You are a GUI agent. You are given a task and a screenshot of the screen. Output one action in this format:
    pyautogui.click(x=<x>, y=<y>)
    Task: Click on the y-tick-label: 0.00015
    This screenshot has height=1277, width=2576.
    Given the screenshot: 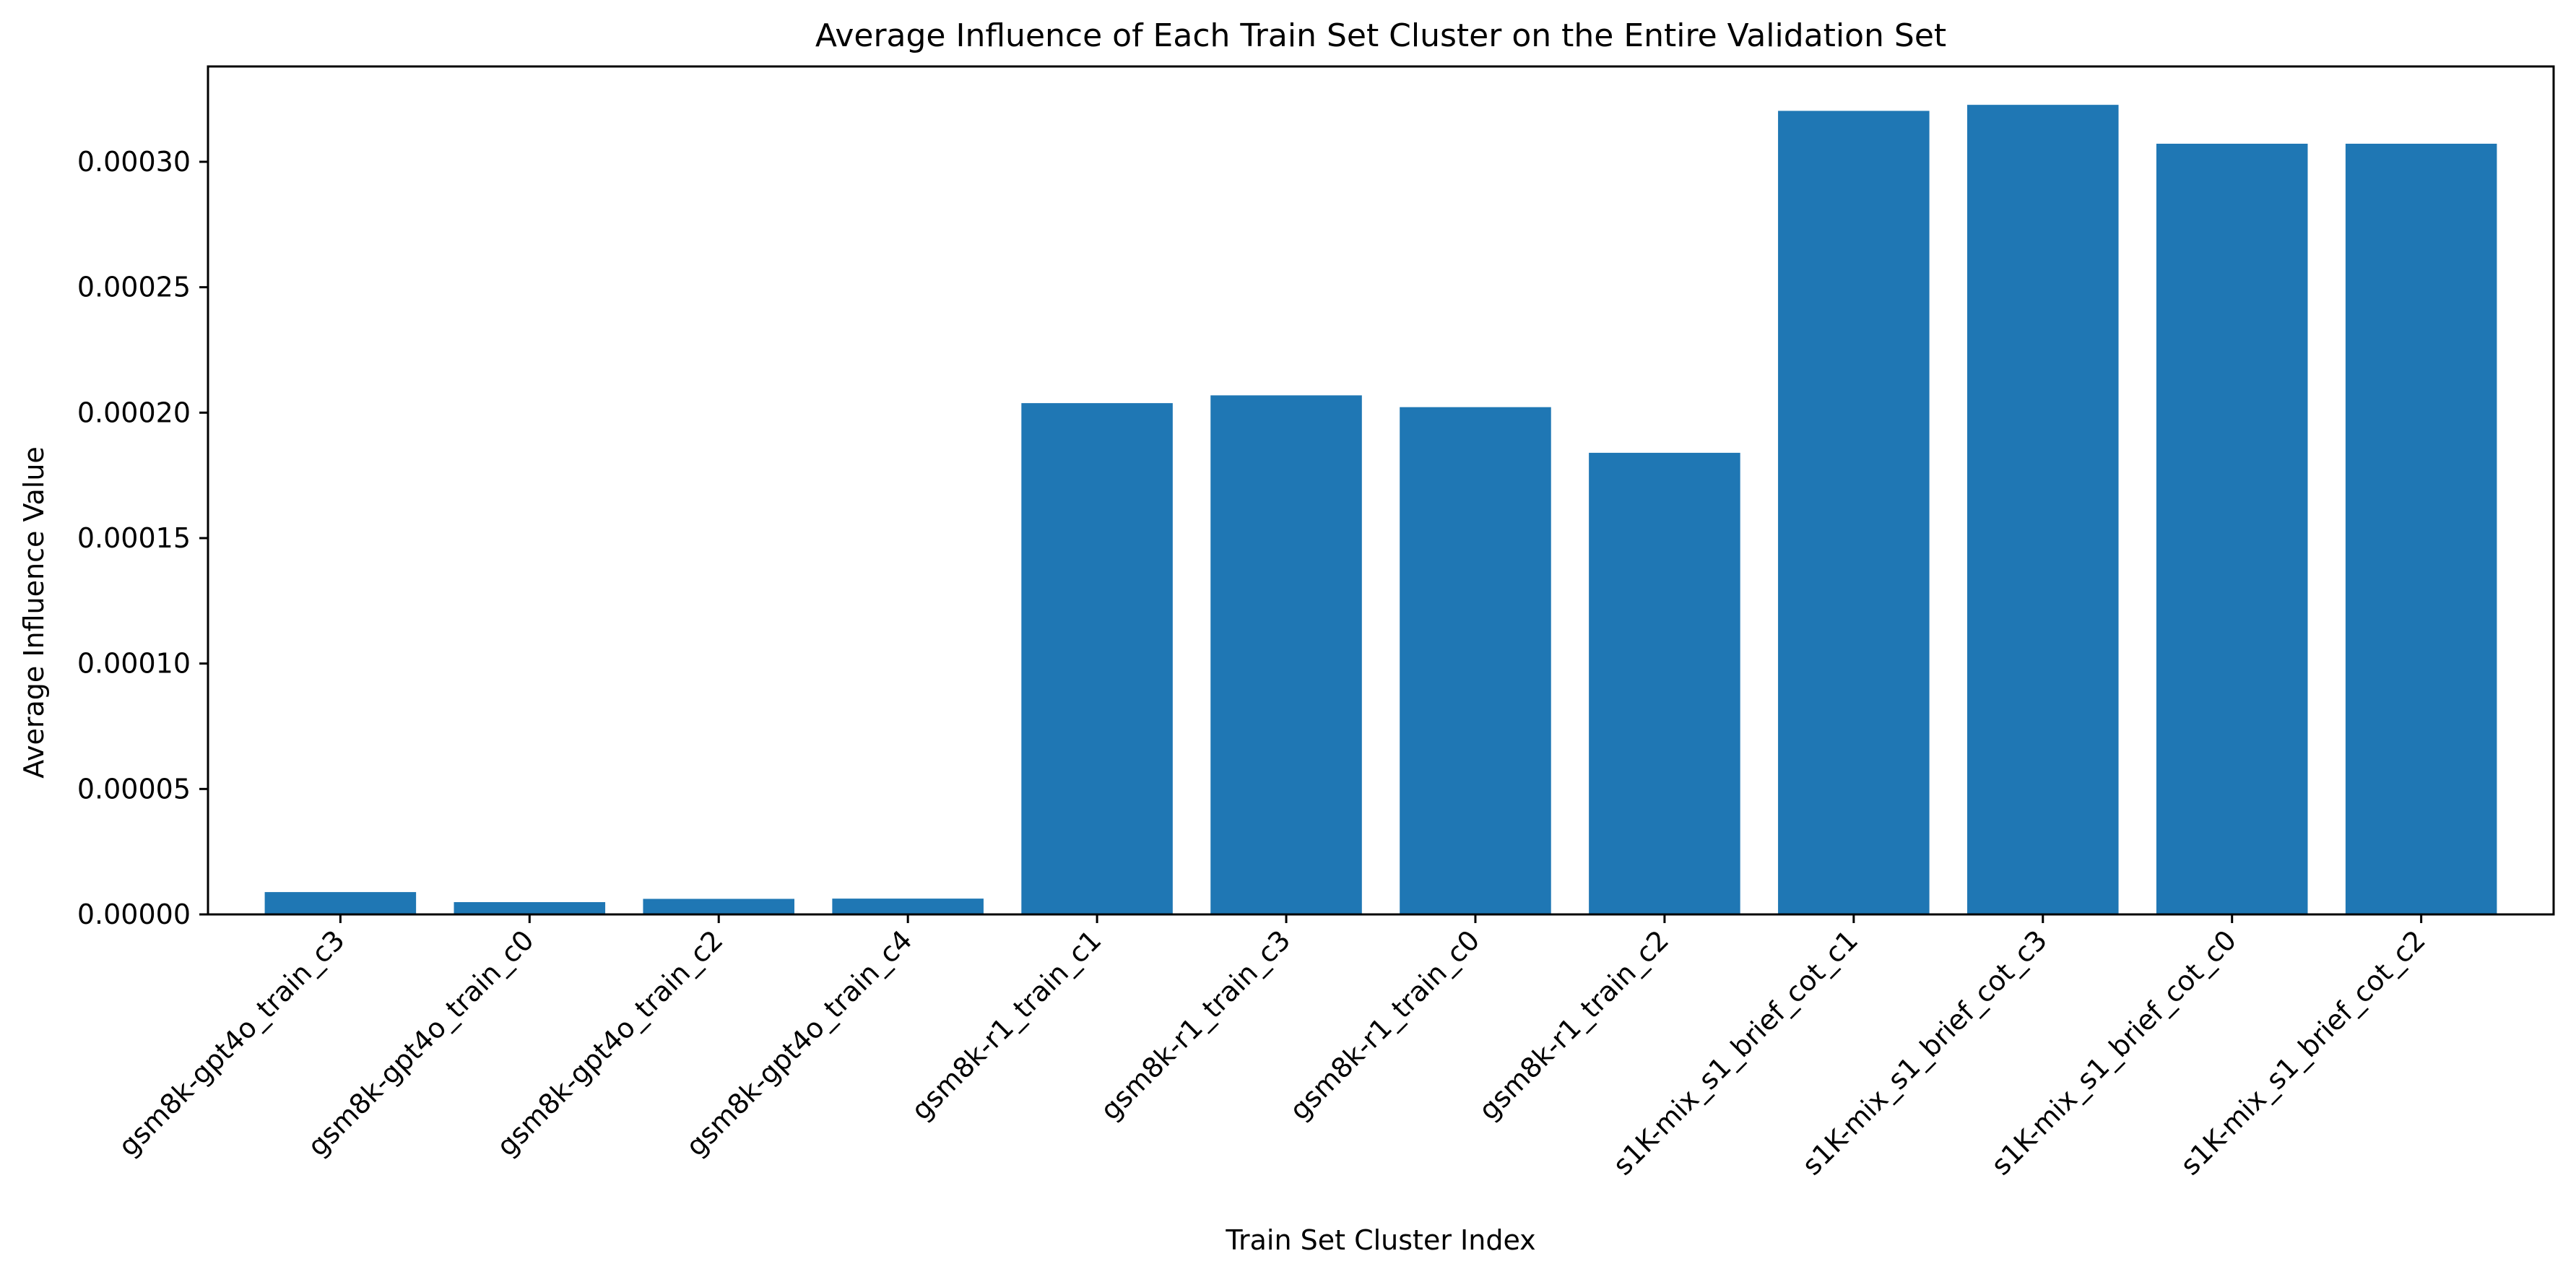 What is the action you would take?
    pyautogui.click(x=134, y=538)
    